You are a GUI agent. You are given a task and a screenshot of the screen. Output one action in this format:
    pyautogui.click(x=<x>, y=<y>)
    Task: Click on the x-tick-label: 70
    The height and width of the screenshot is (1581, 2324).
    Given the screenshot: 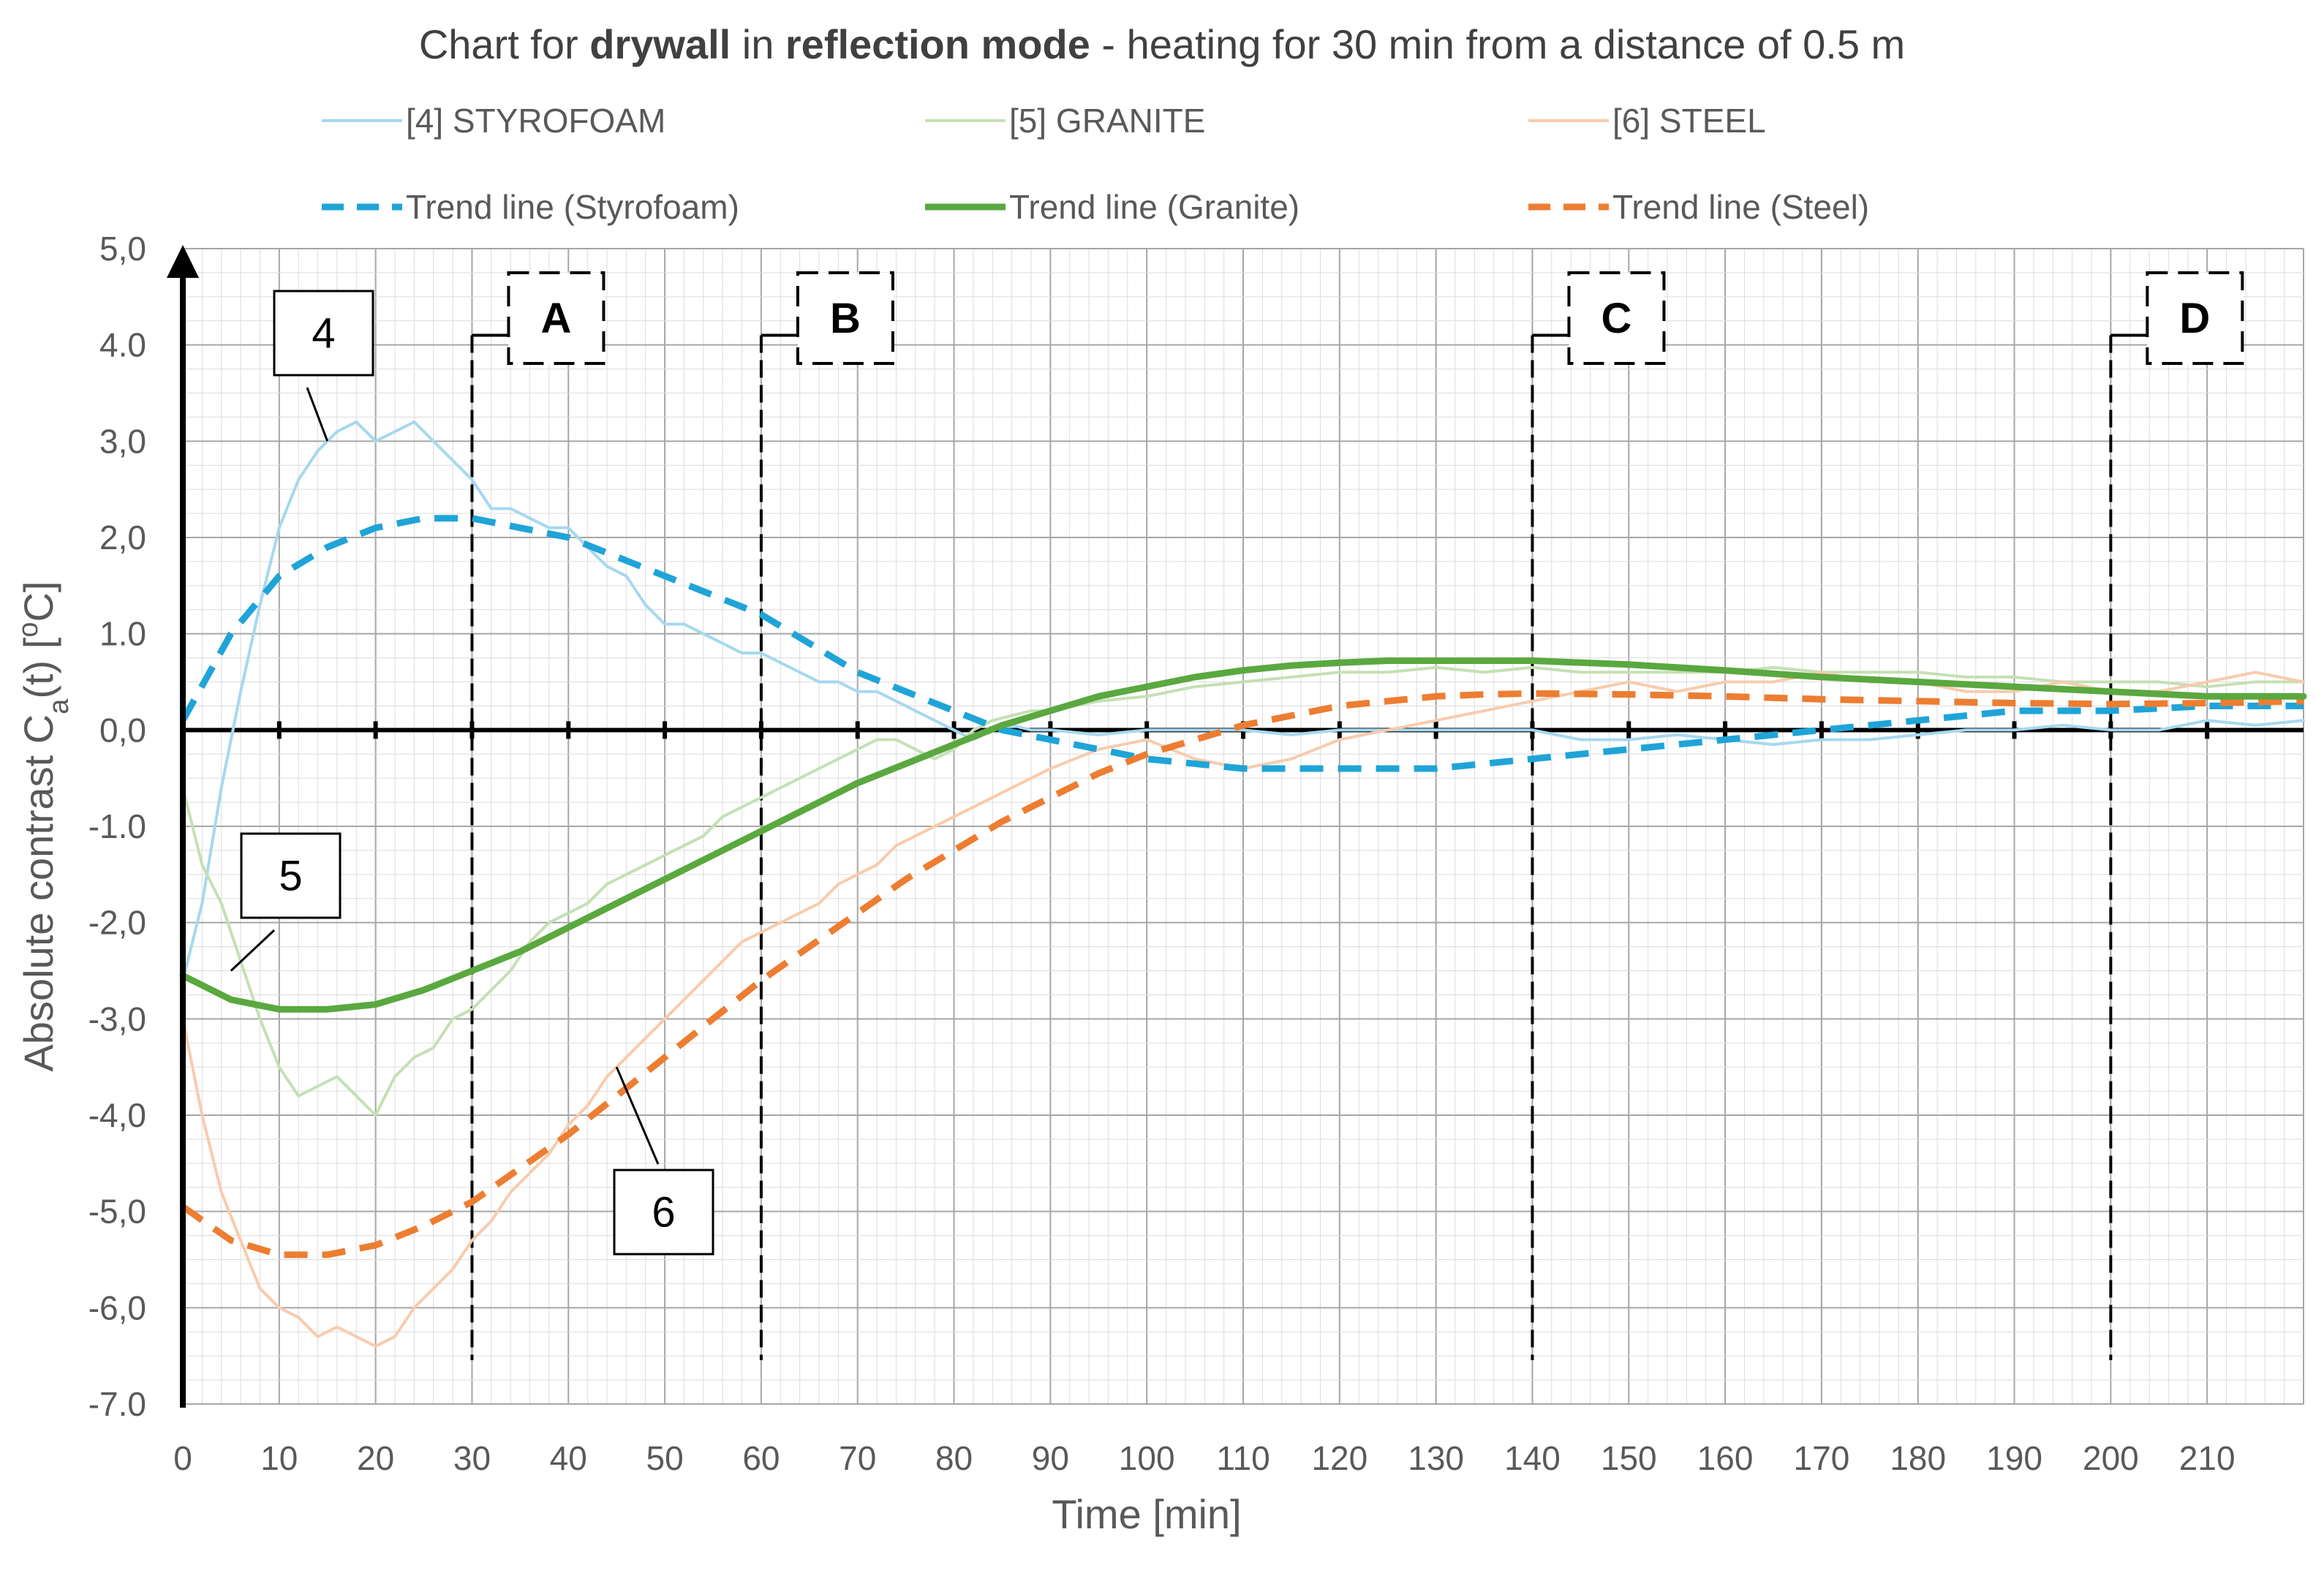 What is the action you would take?
    pyautogui.click(x=857, y=1458)
    